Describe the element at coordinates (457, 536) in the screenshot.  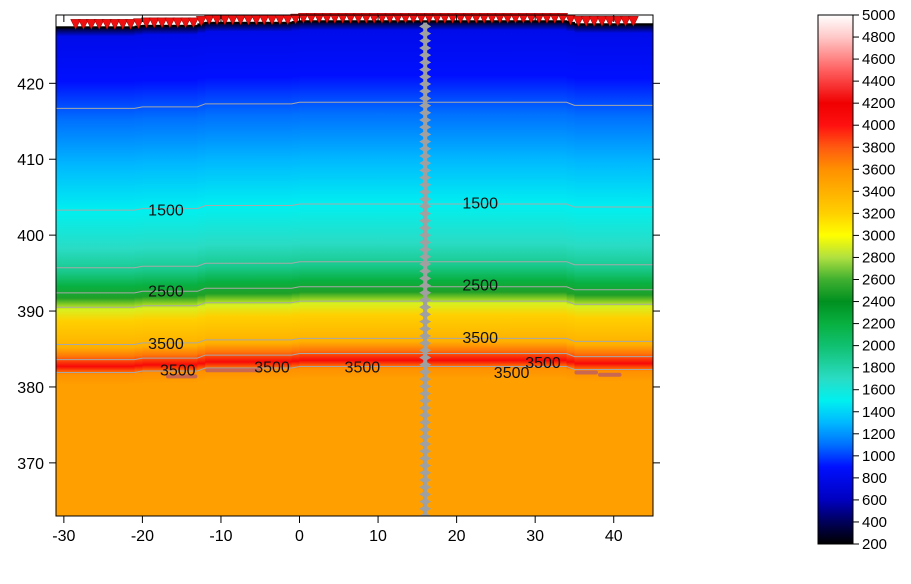
I see `x-tick-label: 20` at that location.